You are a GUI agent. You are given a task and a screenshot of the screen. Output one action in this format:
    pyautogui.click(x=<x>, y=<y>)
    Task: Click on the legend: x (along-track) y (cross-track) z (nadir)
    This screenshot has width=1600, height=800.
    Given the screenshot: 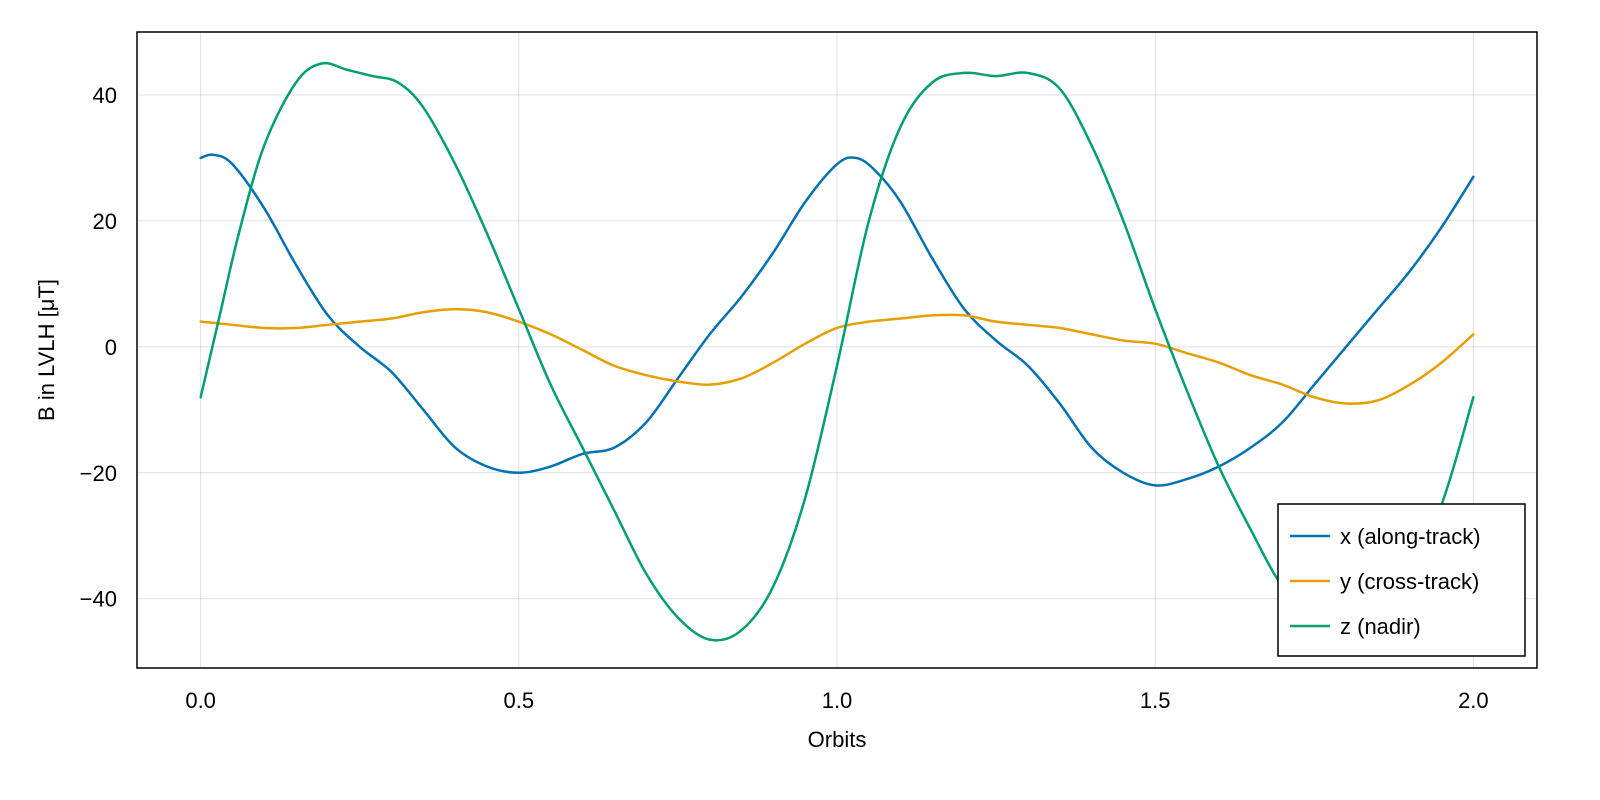 What is the action you would take?
    pyautogui.click(x=1401, y=580)
    